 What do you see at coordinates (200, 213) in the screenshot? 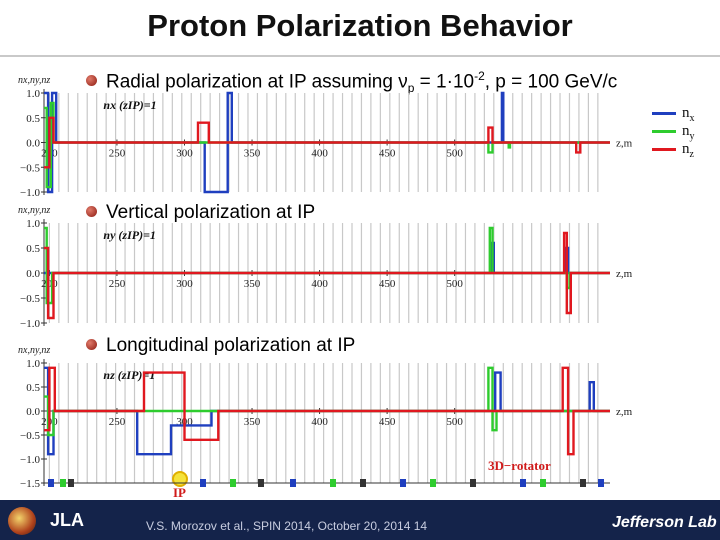
I see `panel-2-caption: Vertical polarization at IP` at bounding box center [200, 213].